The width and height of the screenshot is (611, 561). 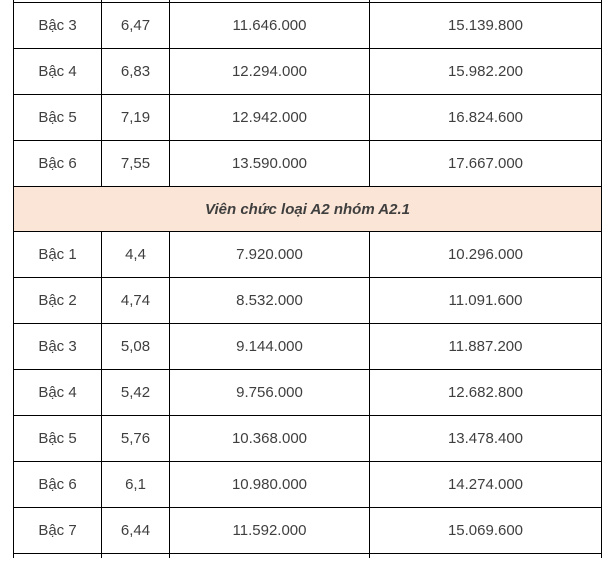 I want to click on cell-salary-total: 15.069.600, so click(x=485, y=530).